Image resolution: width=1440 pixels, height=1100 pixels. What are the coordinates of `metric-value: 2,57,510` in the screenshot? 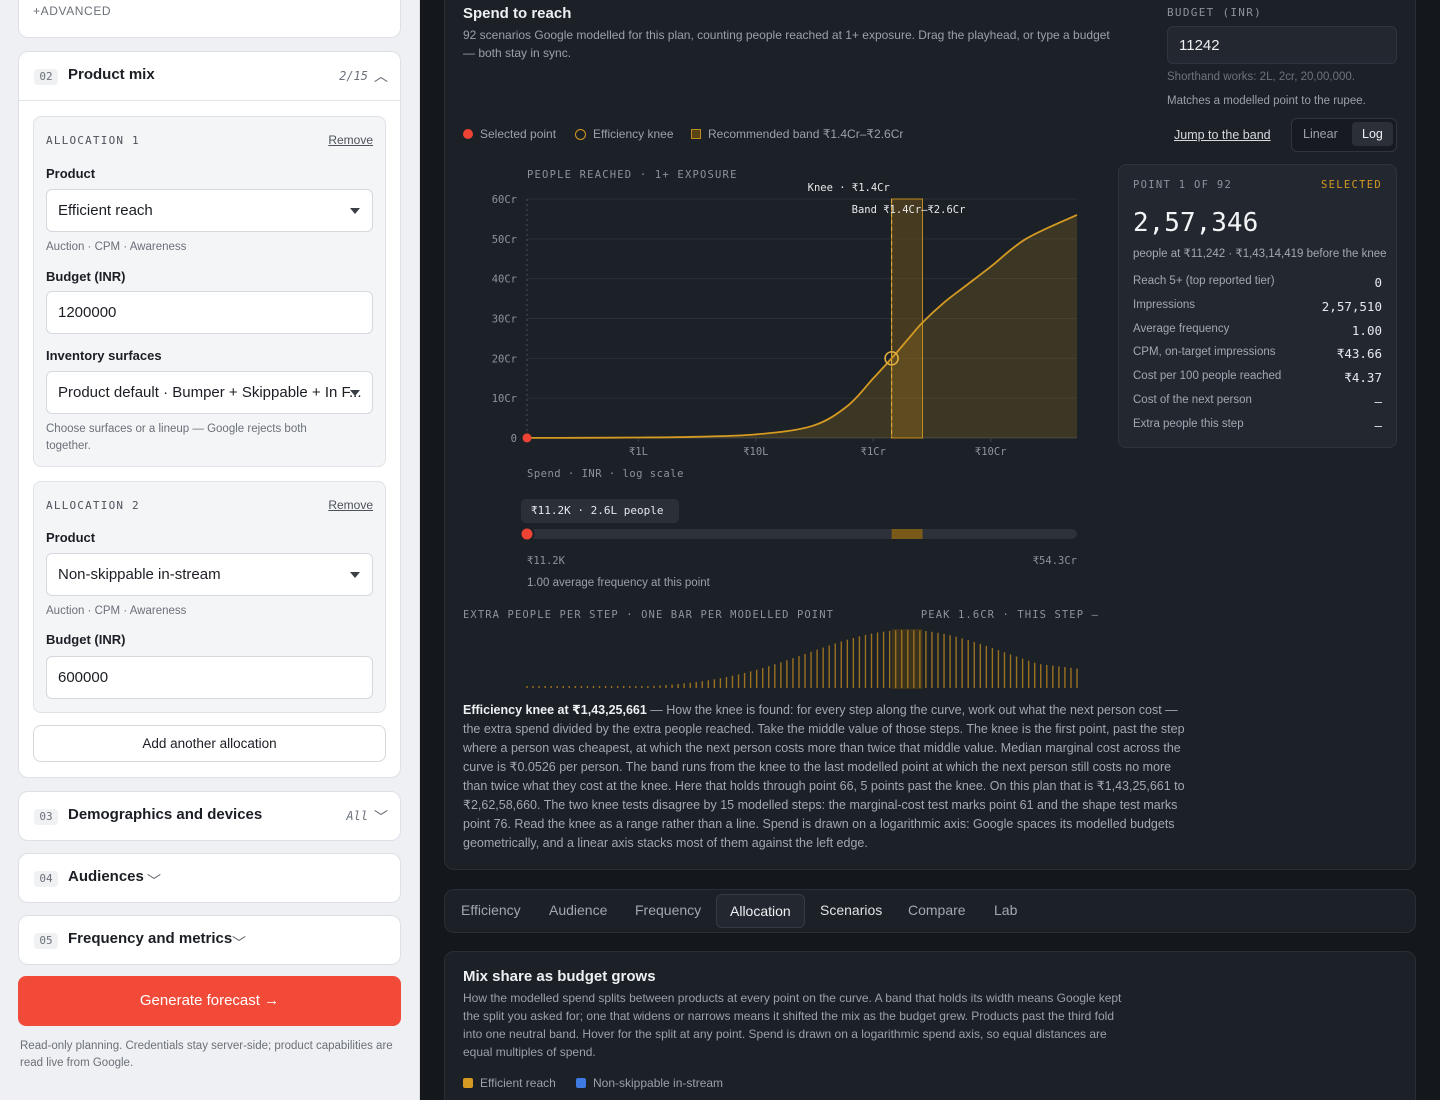 It's located at (1351, 306).